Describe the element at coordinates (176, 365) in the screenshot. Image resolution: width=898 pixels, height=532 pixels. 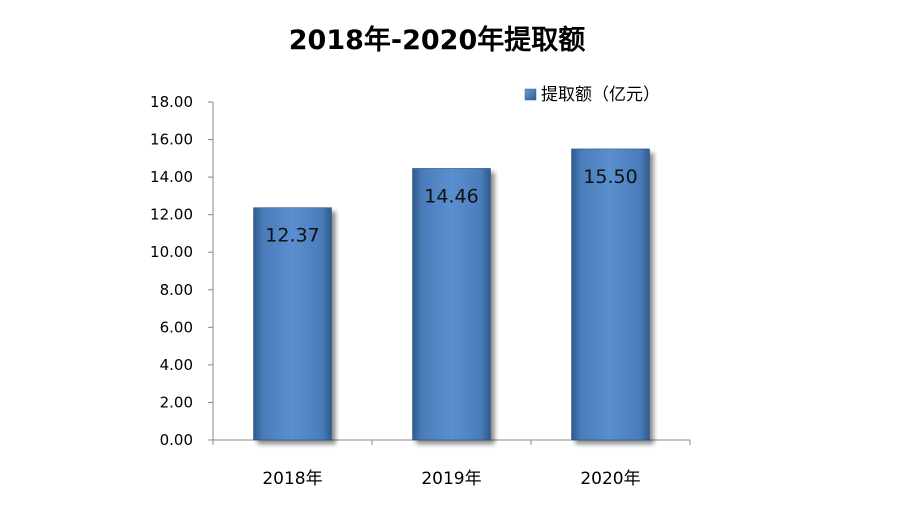
I see `y-tick-label: 4.00` at that location.